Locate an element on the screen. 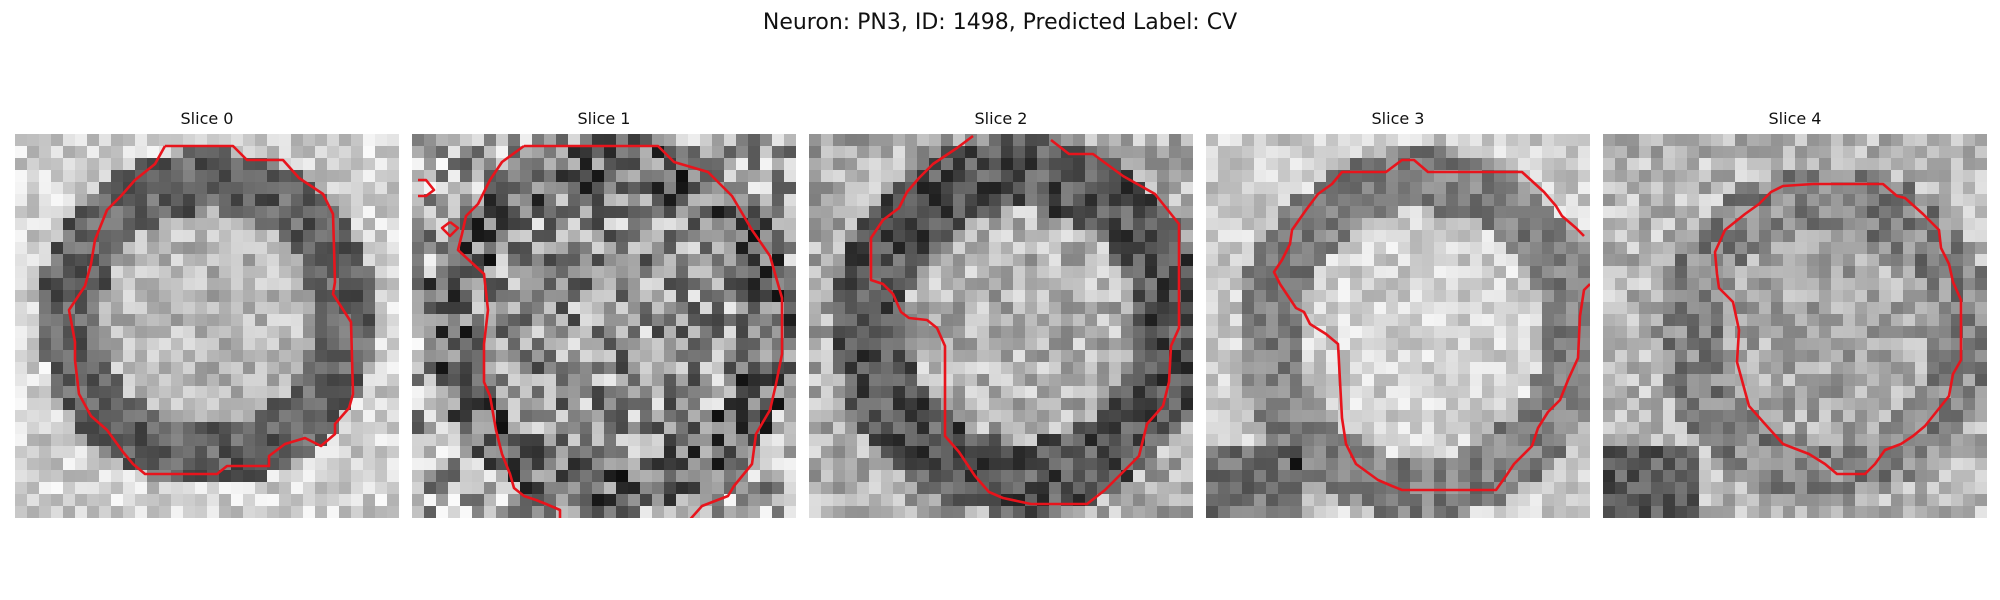  slice-title: Slice 1 is located at coordinates (604, 118).